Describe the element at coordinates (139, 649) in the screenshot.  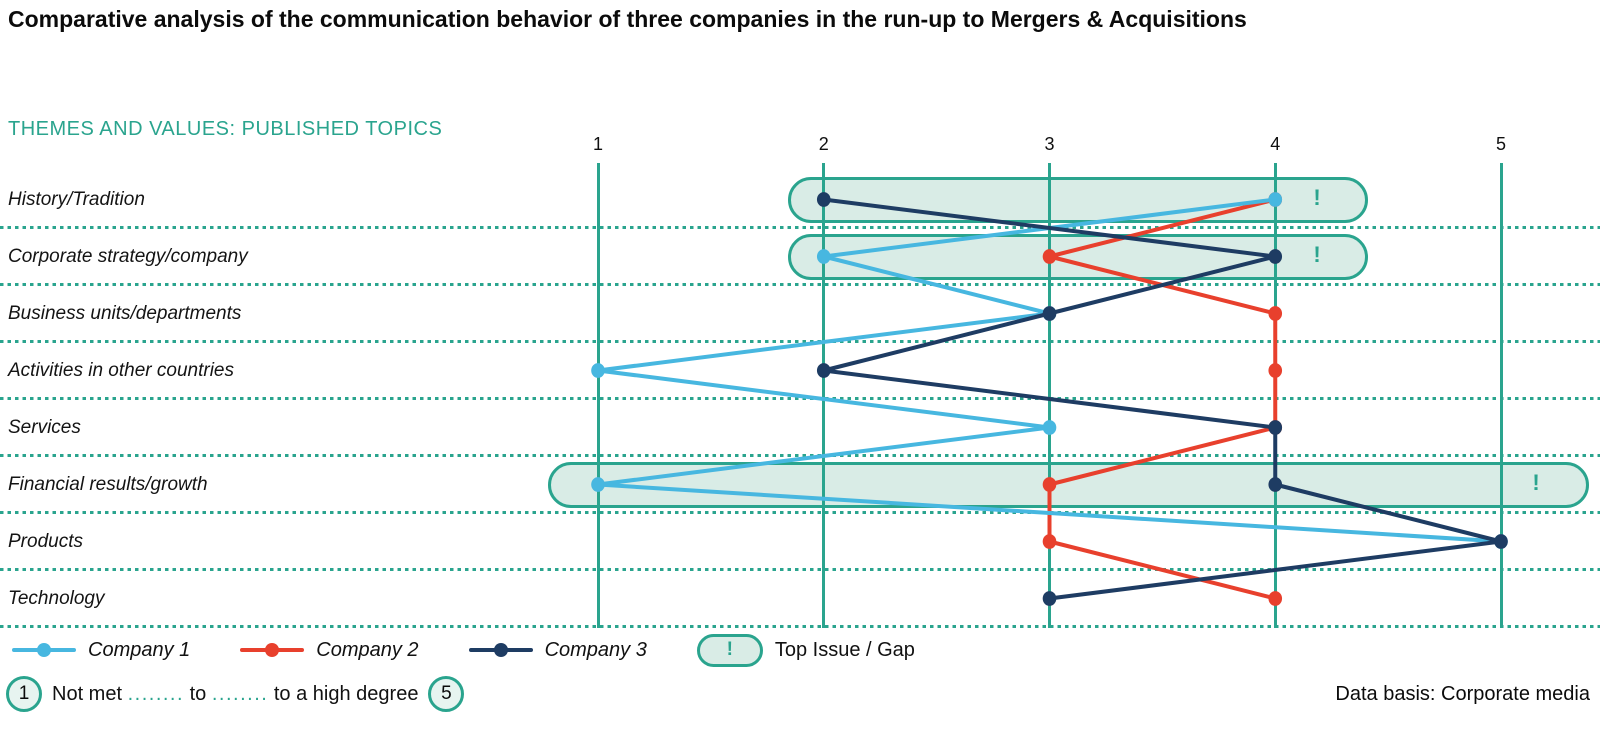
I see `legend-label: Company 1` at that location.